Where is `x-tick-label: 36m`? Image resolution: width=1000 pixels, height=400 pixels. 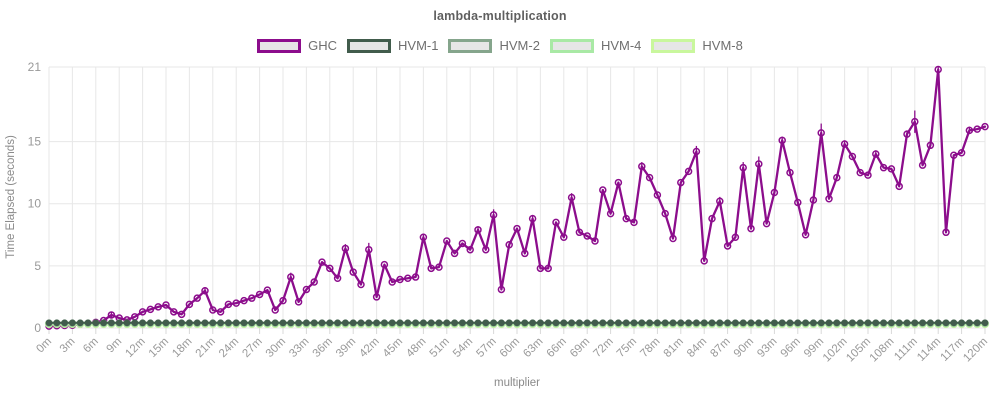 x-tick-label: 36m is located at coordinates (323, 348).